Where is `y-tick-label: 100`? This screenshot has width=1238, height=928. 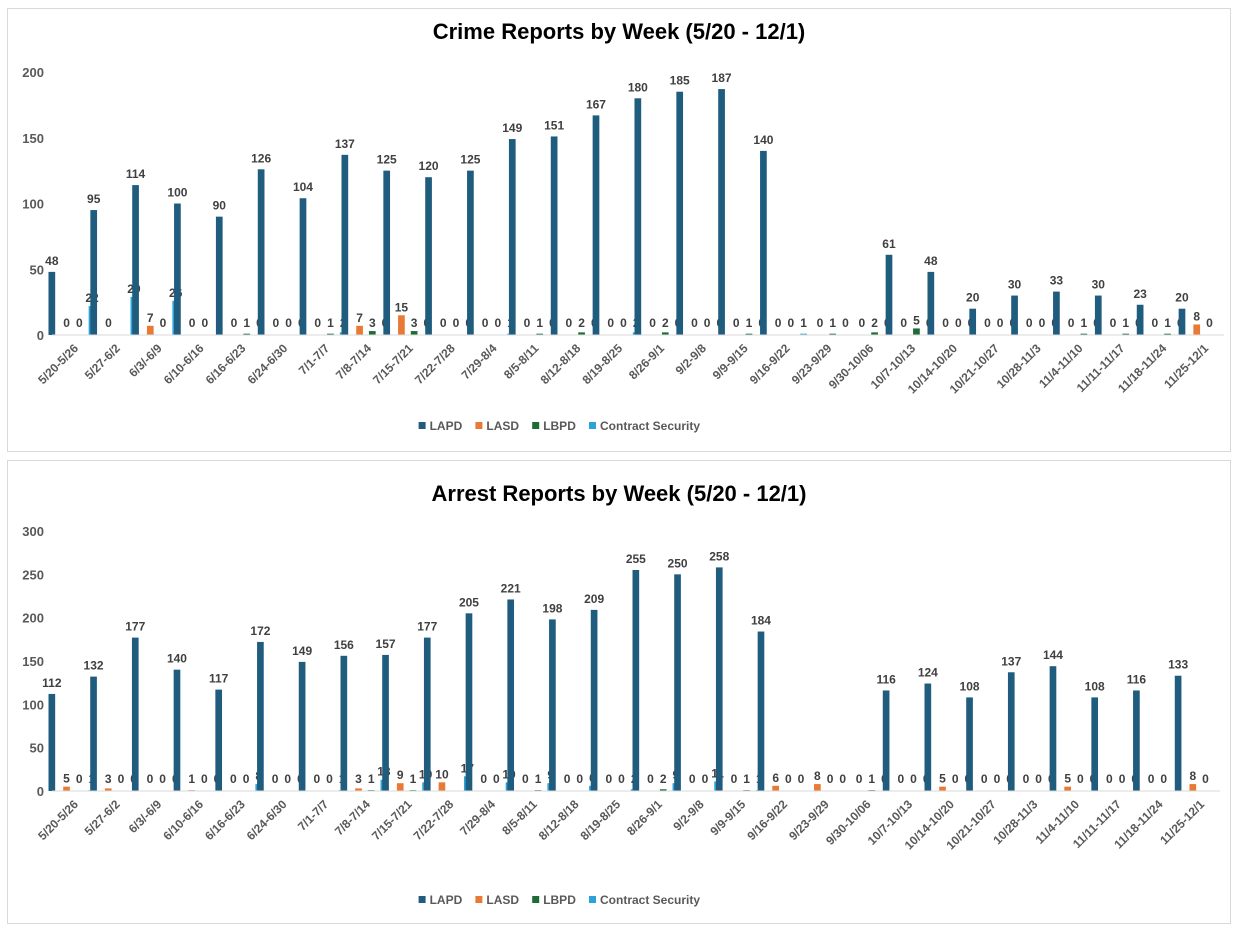 y-tick-label: 100 is located at coordinates (33, 204).